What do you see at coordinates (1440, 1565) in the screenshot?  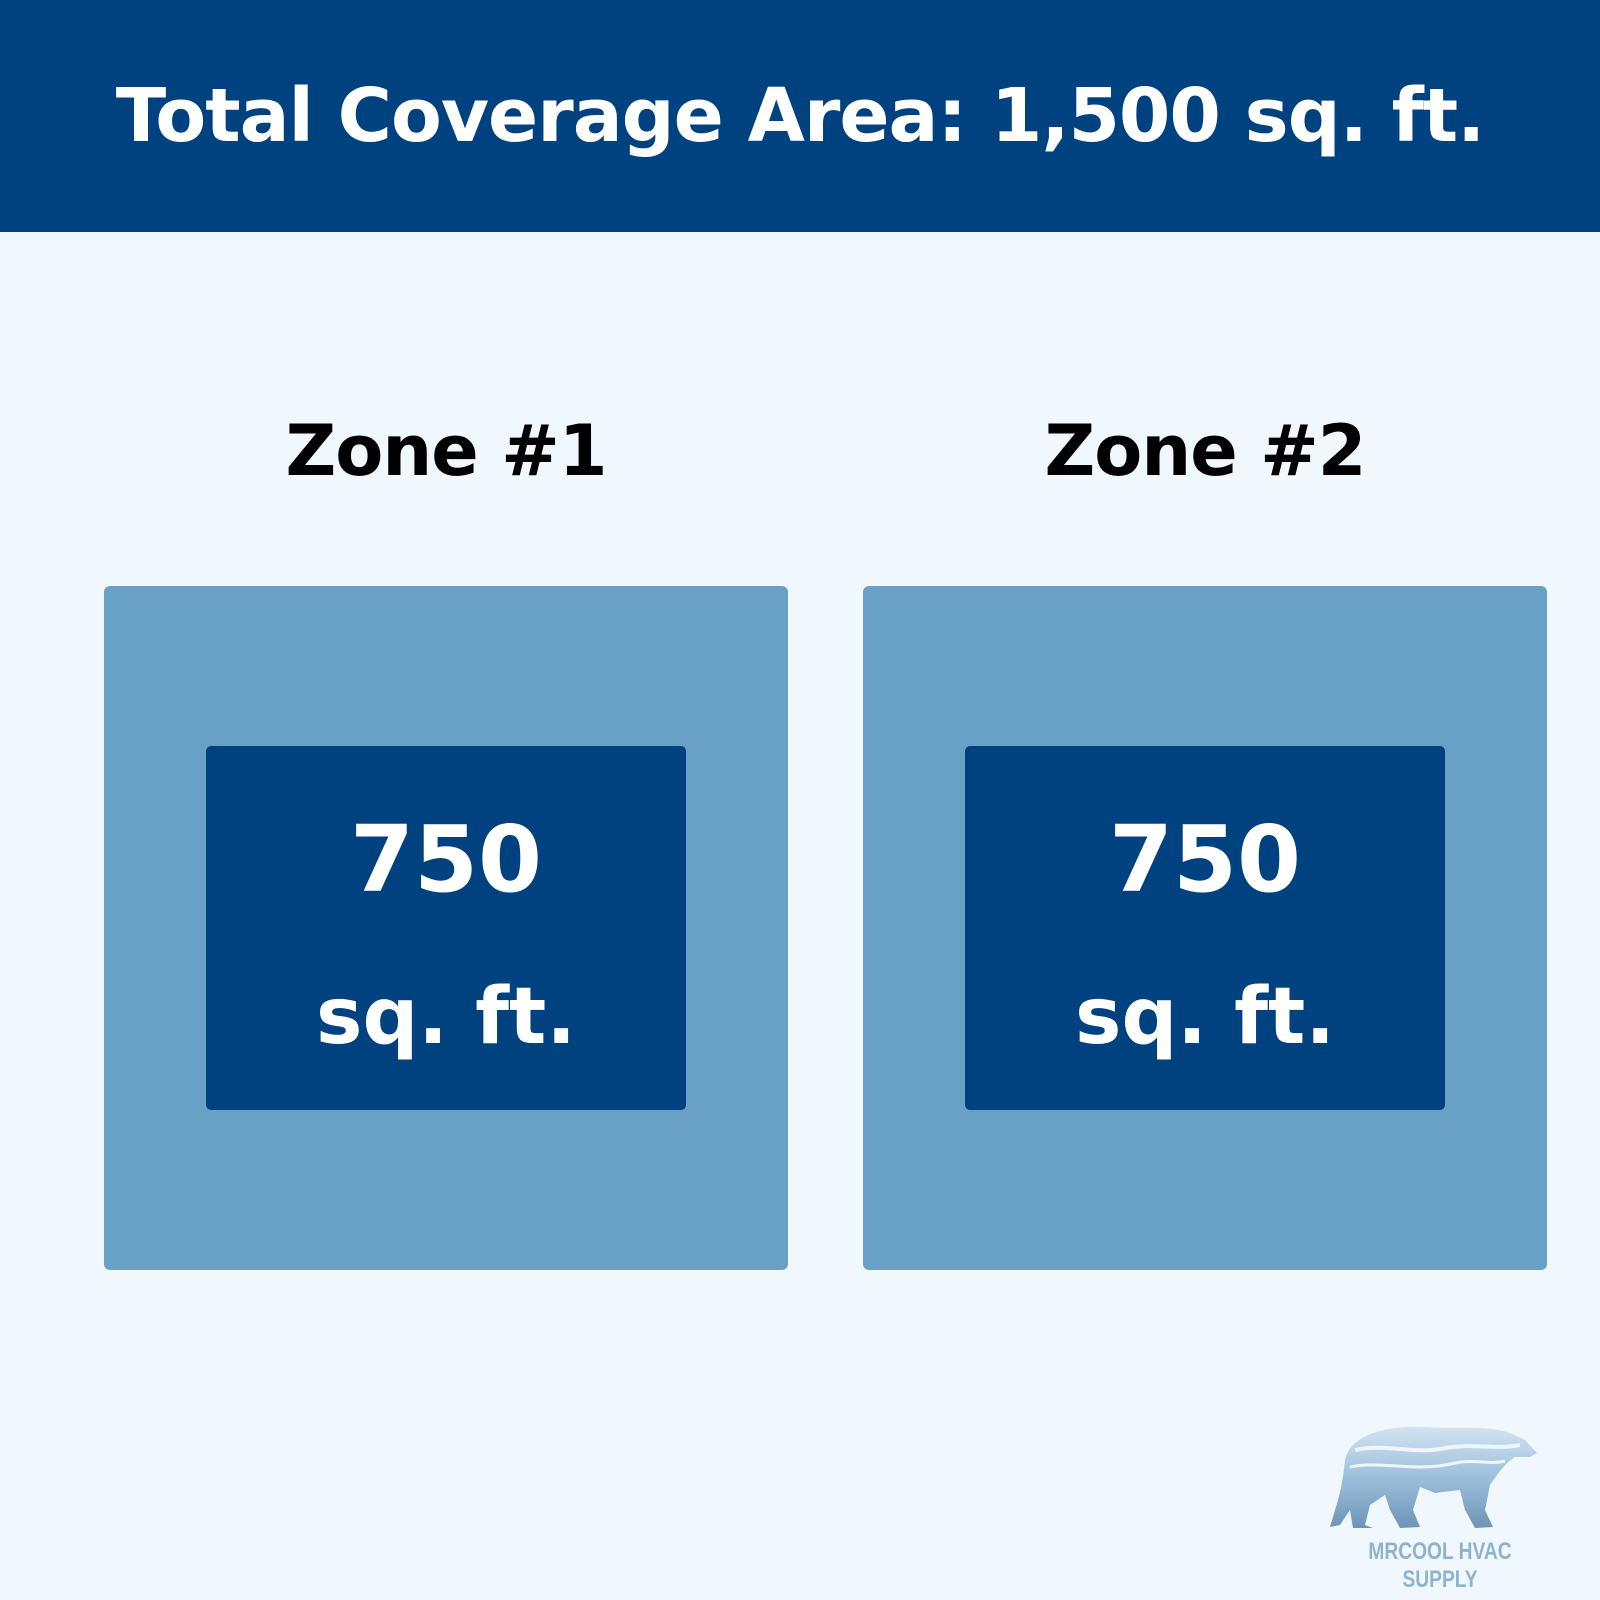 I see `logo-text: MRCOOL HVAC SUPPLY` at bounding box center [1440, 1565].